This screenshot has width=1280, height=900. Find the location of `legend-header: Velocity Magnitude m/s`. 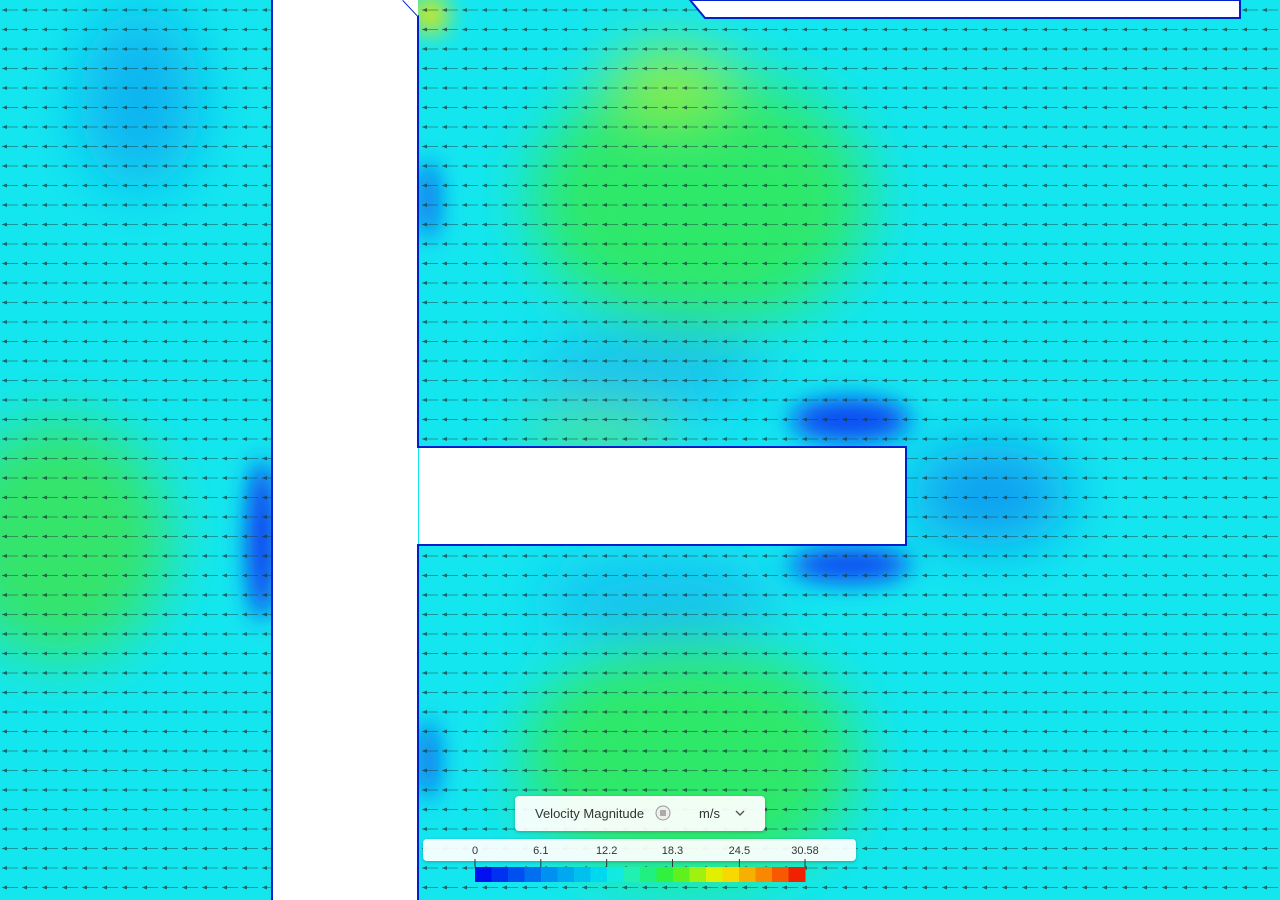

legend-header: Velocity Magnitude m/s is located at coordinates (640, 813).